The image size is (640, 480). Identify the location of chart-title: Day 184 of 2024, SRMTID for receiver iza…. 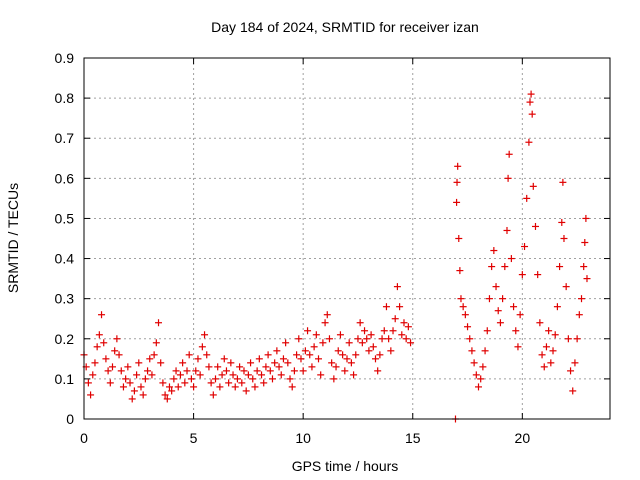
(345, 27).